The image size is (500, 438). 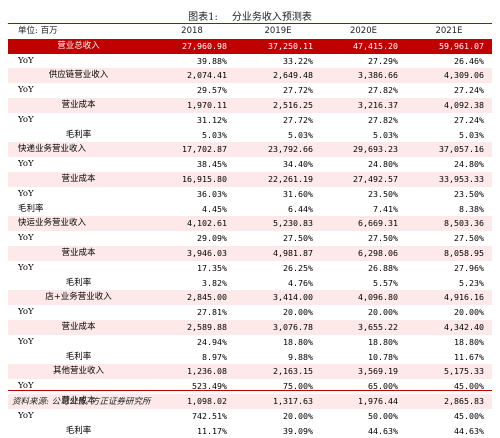 I want to click on cell-value: 10.78%, so click(x=383, y=356).